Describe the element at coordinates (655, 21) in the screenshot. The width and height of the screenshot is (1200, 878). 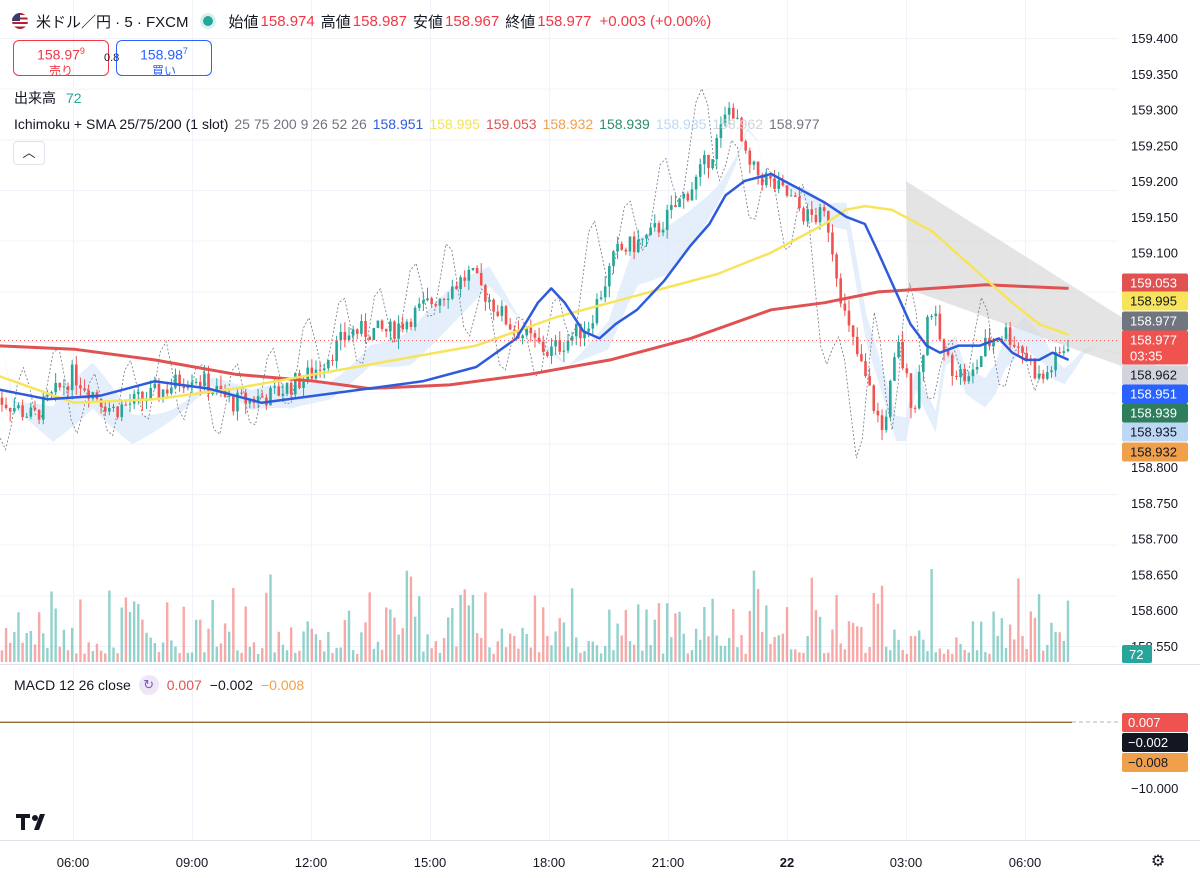
I see `change-value: +0.003 (+0.00%)` at that location.